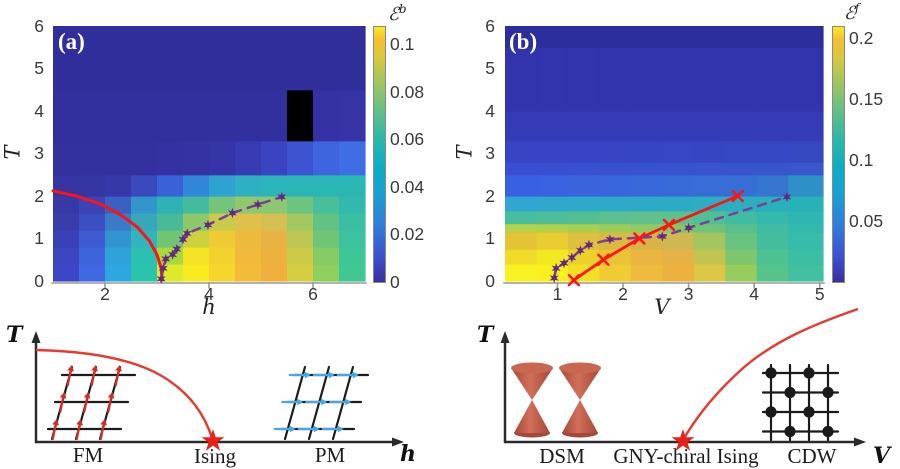 This screenshot has width=900, height=469. I want to click on panel-b-xlabel: V, so click(662, 307).